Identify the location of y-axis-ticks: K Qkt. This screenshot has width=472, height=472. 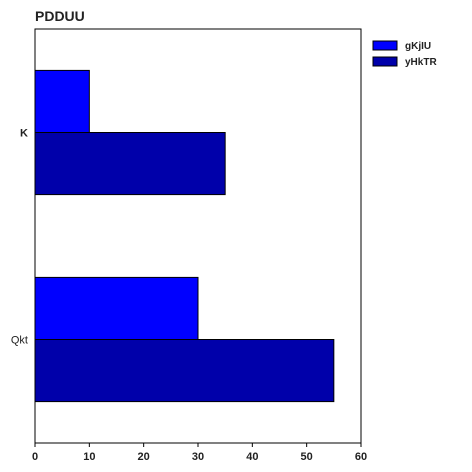
(19, 237).